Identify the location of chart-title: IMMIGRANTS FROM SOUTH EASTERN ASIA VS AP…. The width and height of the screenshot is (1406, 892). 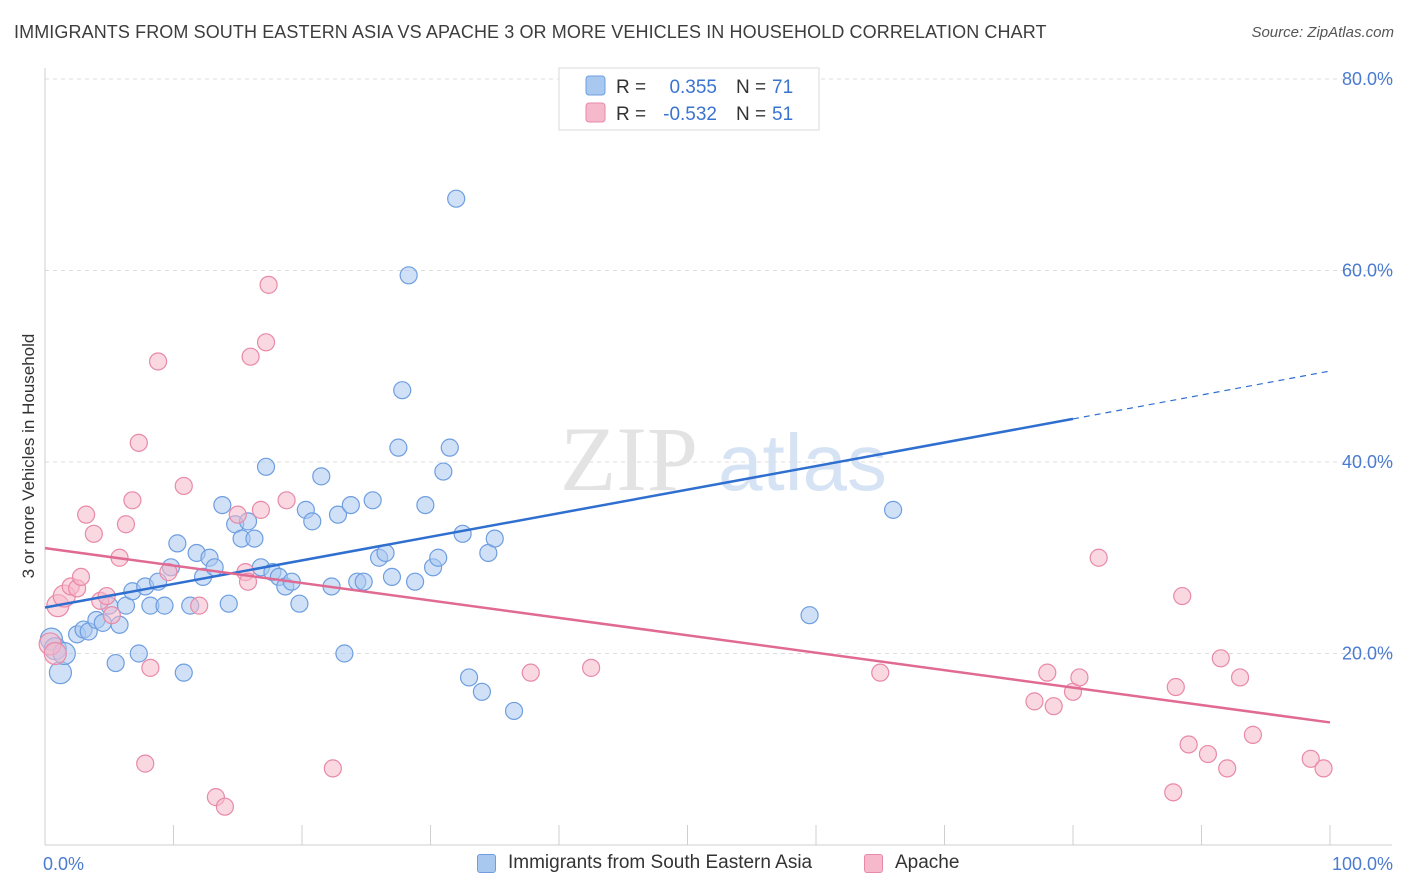
(530, 32).